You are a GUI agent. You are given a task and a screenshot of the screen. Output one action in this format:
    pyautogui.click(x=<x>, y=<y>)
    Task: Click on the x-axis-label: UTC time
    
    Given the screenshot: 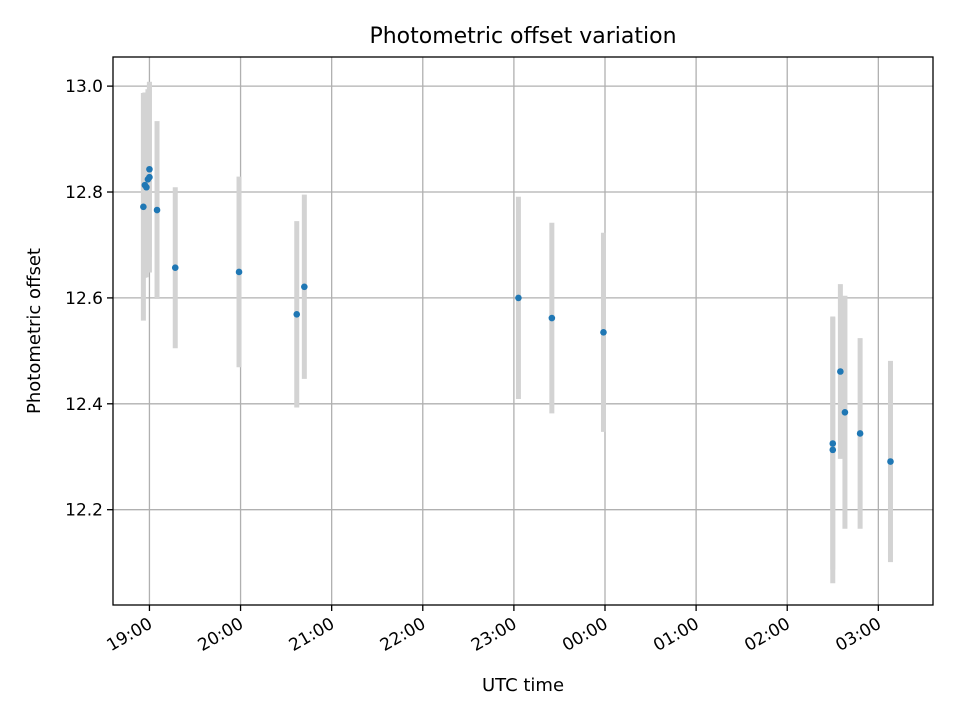 What is the action you would take?
    pyautogui.click(x=523, y=685)
    